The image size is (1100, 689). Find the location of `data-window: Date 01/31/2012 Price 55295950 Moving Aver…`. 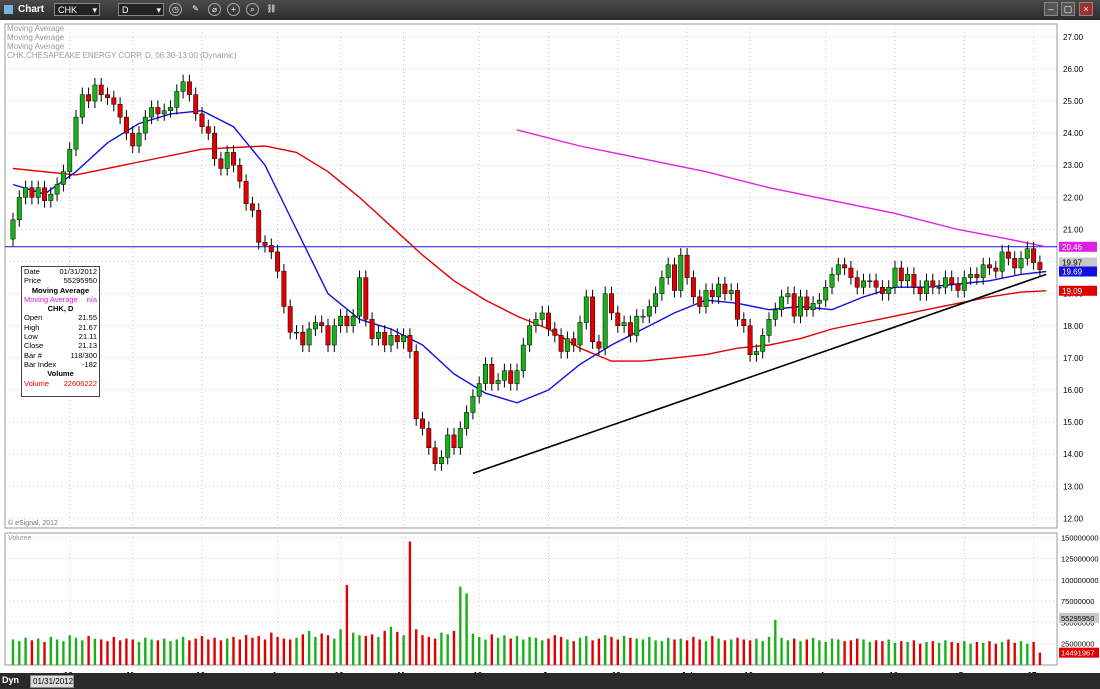

data-window: Date 01/31/2012 Price 55295950 Moving Aver… is located at coordinates (60, 331).